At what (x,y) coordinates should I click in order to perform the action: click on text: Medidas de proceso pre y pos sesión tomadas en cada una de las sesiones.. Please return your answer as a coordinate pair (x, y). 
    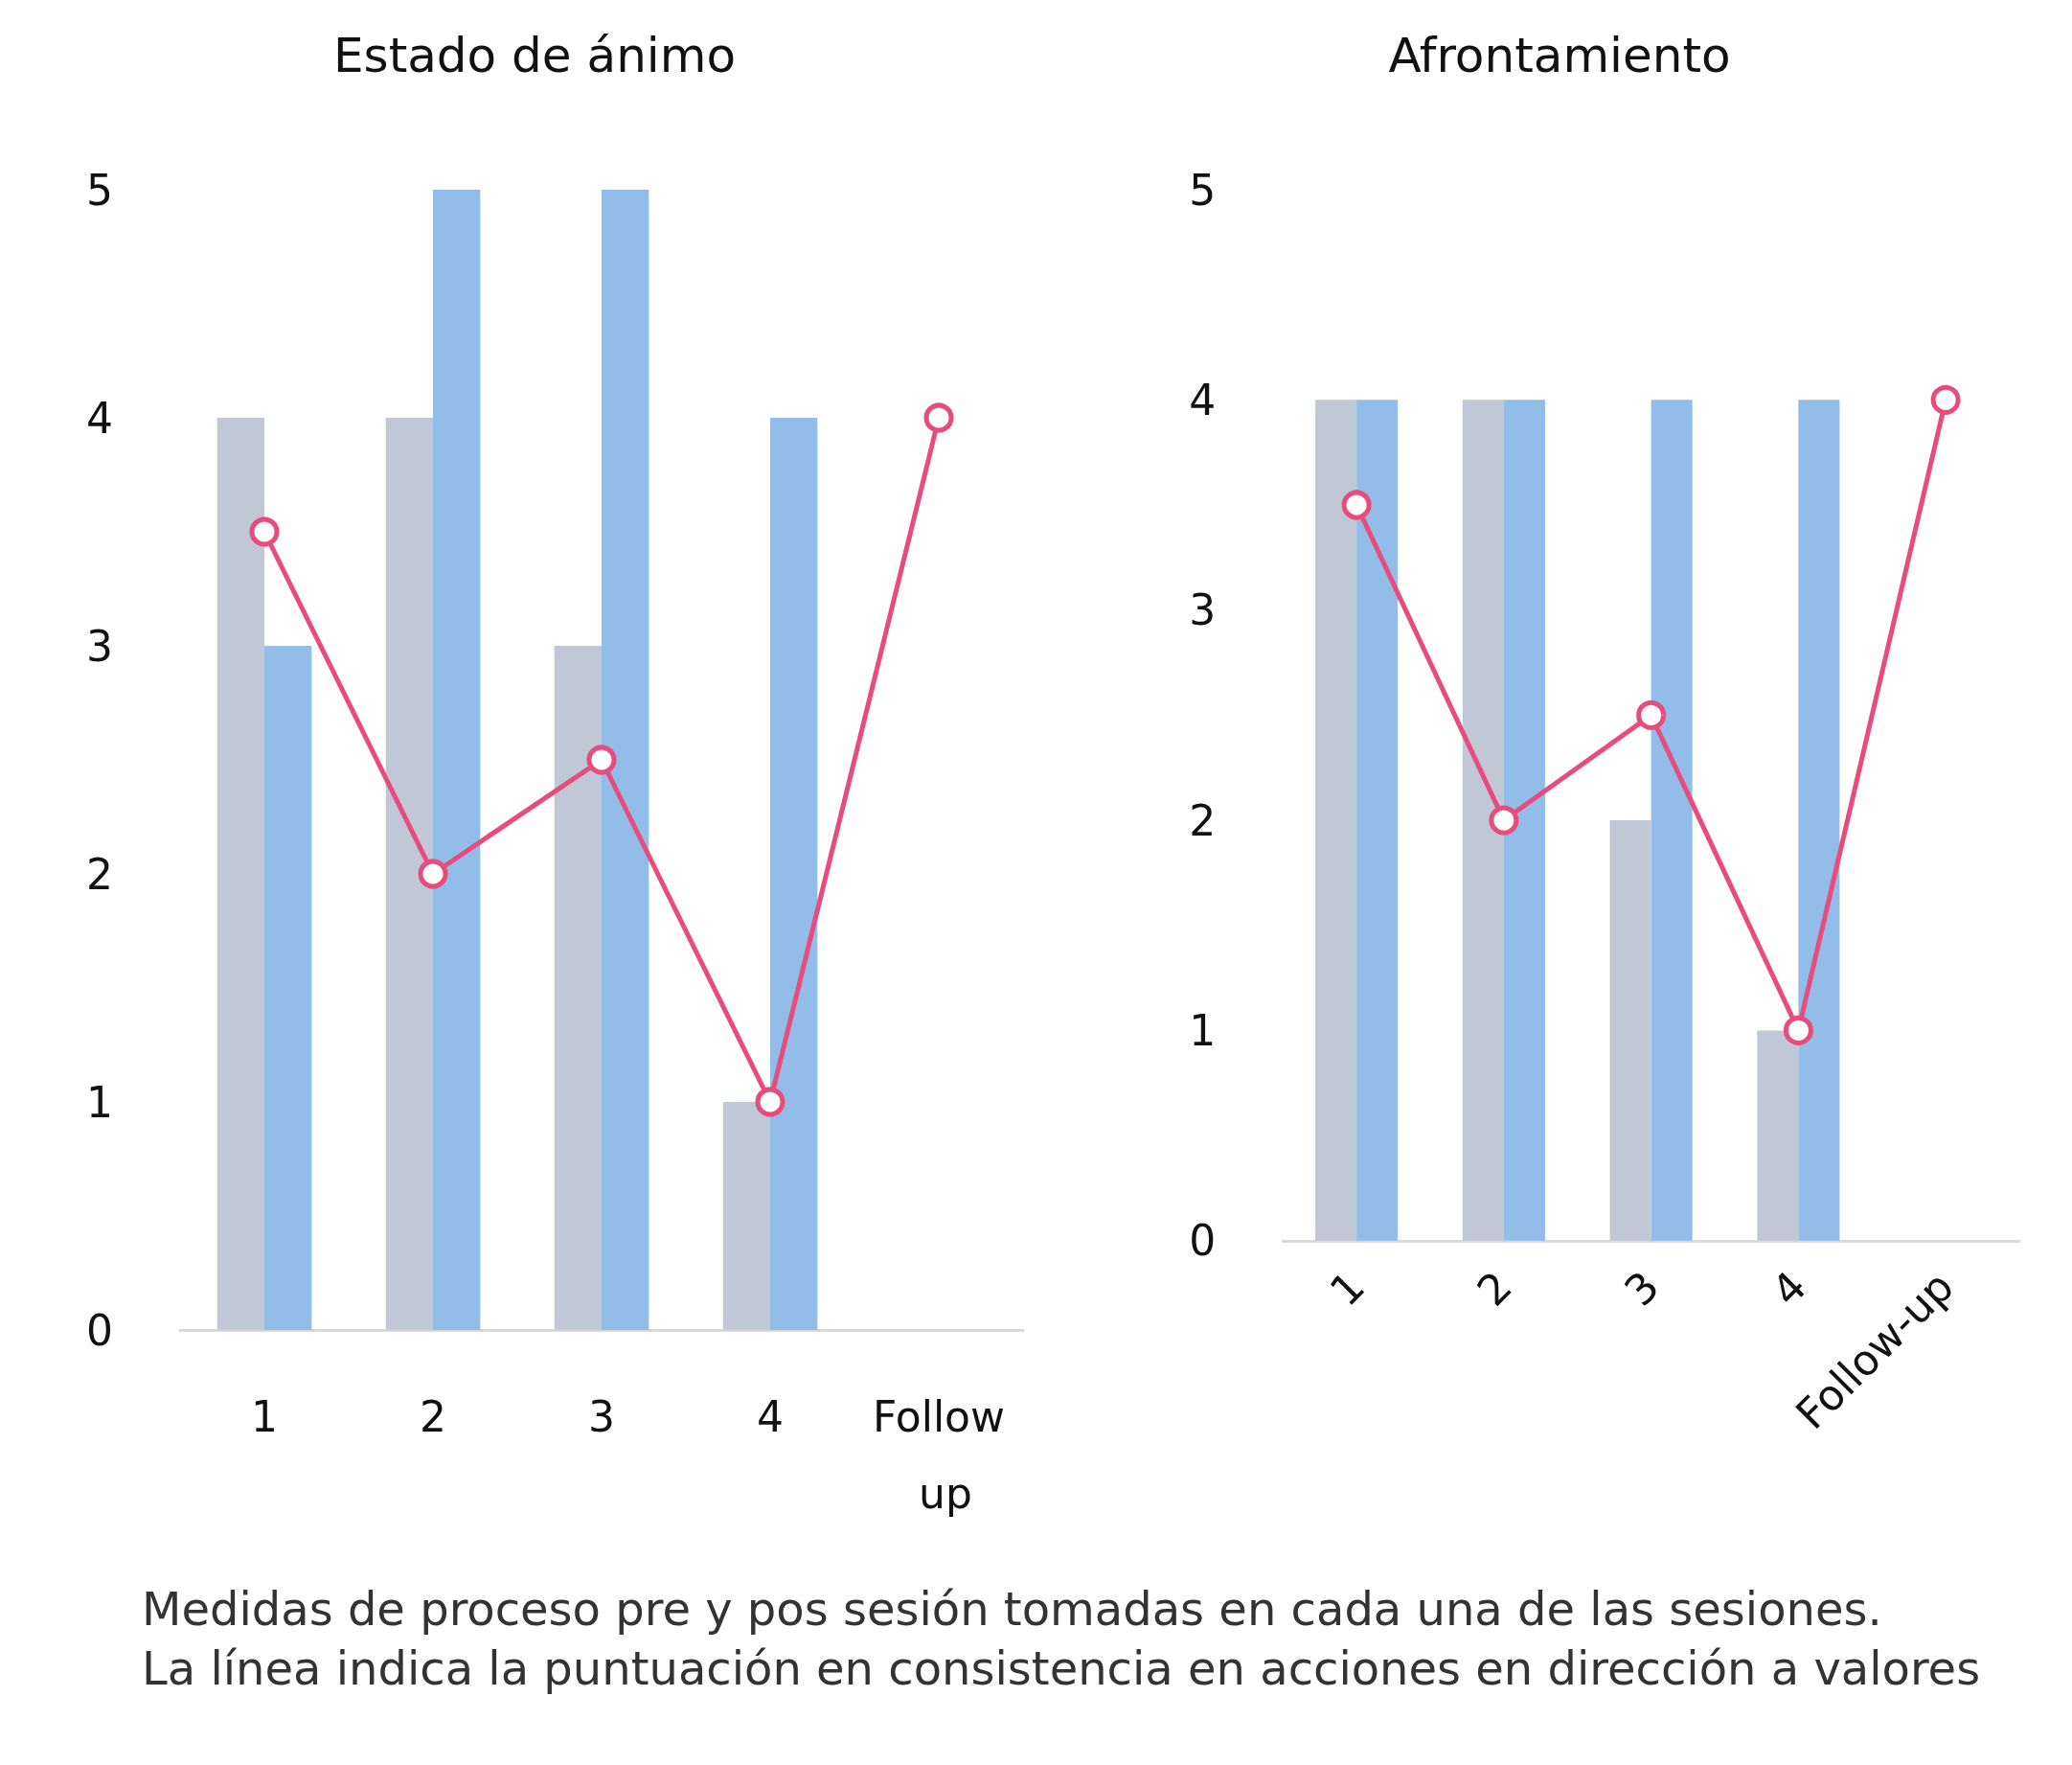
    Looking at the image, I should click on (1012, 1609).